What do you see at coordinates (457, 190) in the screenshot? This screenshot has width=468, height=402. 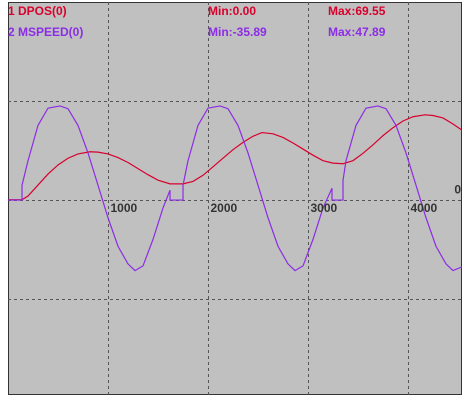 I see `y-tick-label: 0` at bounding box center [457, 190].